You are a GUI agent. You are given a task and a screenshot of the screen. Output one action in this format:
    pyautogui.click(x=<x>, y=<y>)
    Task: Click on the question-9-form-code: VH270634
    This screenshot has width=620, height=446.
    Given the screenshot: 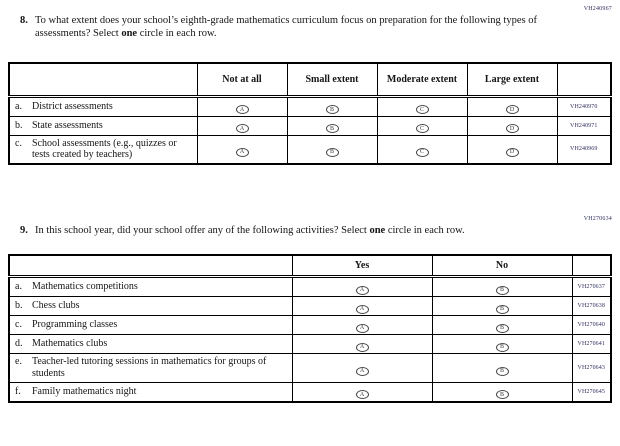 What is the action you would take?
    pyautogui.click(x=597, y=219)
    